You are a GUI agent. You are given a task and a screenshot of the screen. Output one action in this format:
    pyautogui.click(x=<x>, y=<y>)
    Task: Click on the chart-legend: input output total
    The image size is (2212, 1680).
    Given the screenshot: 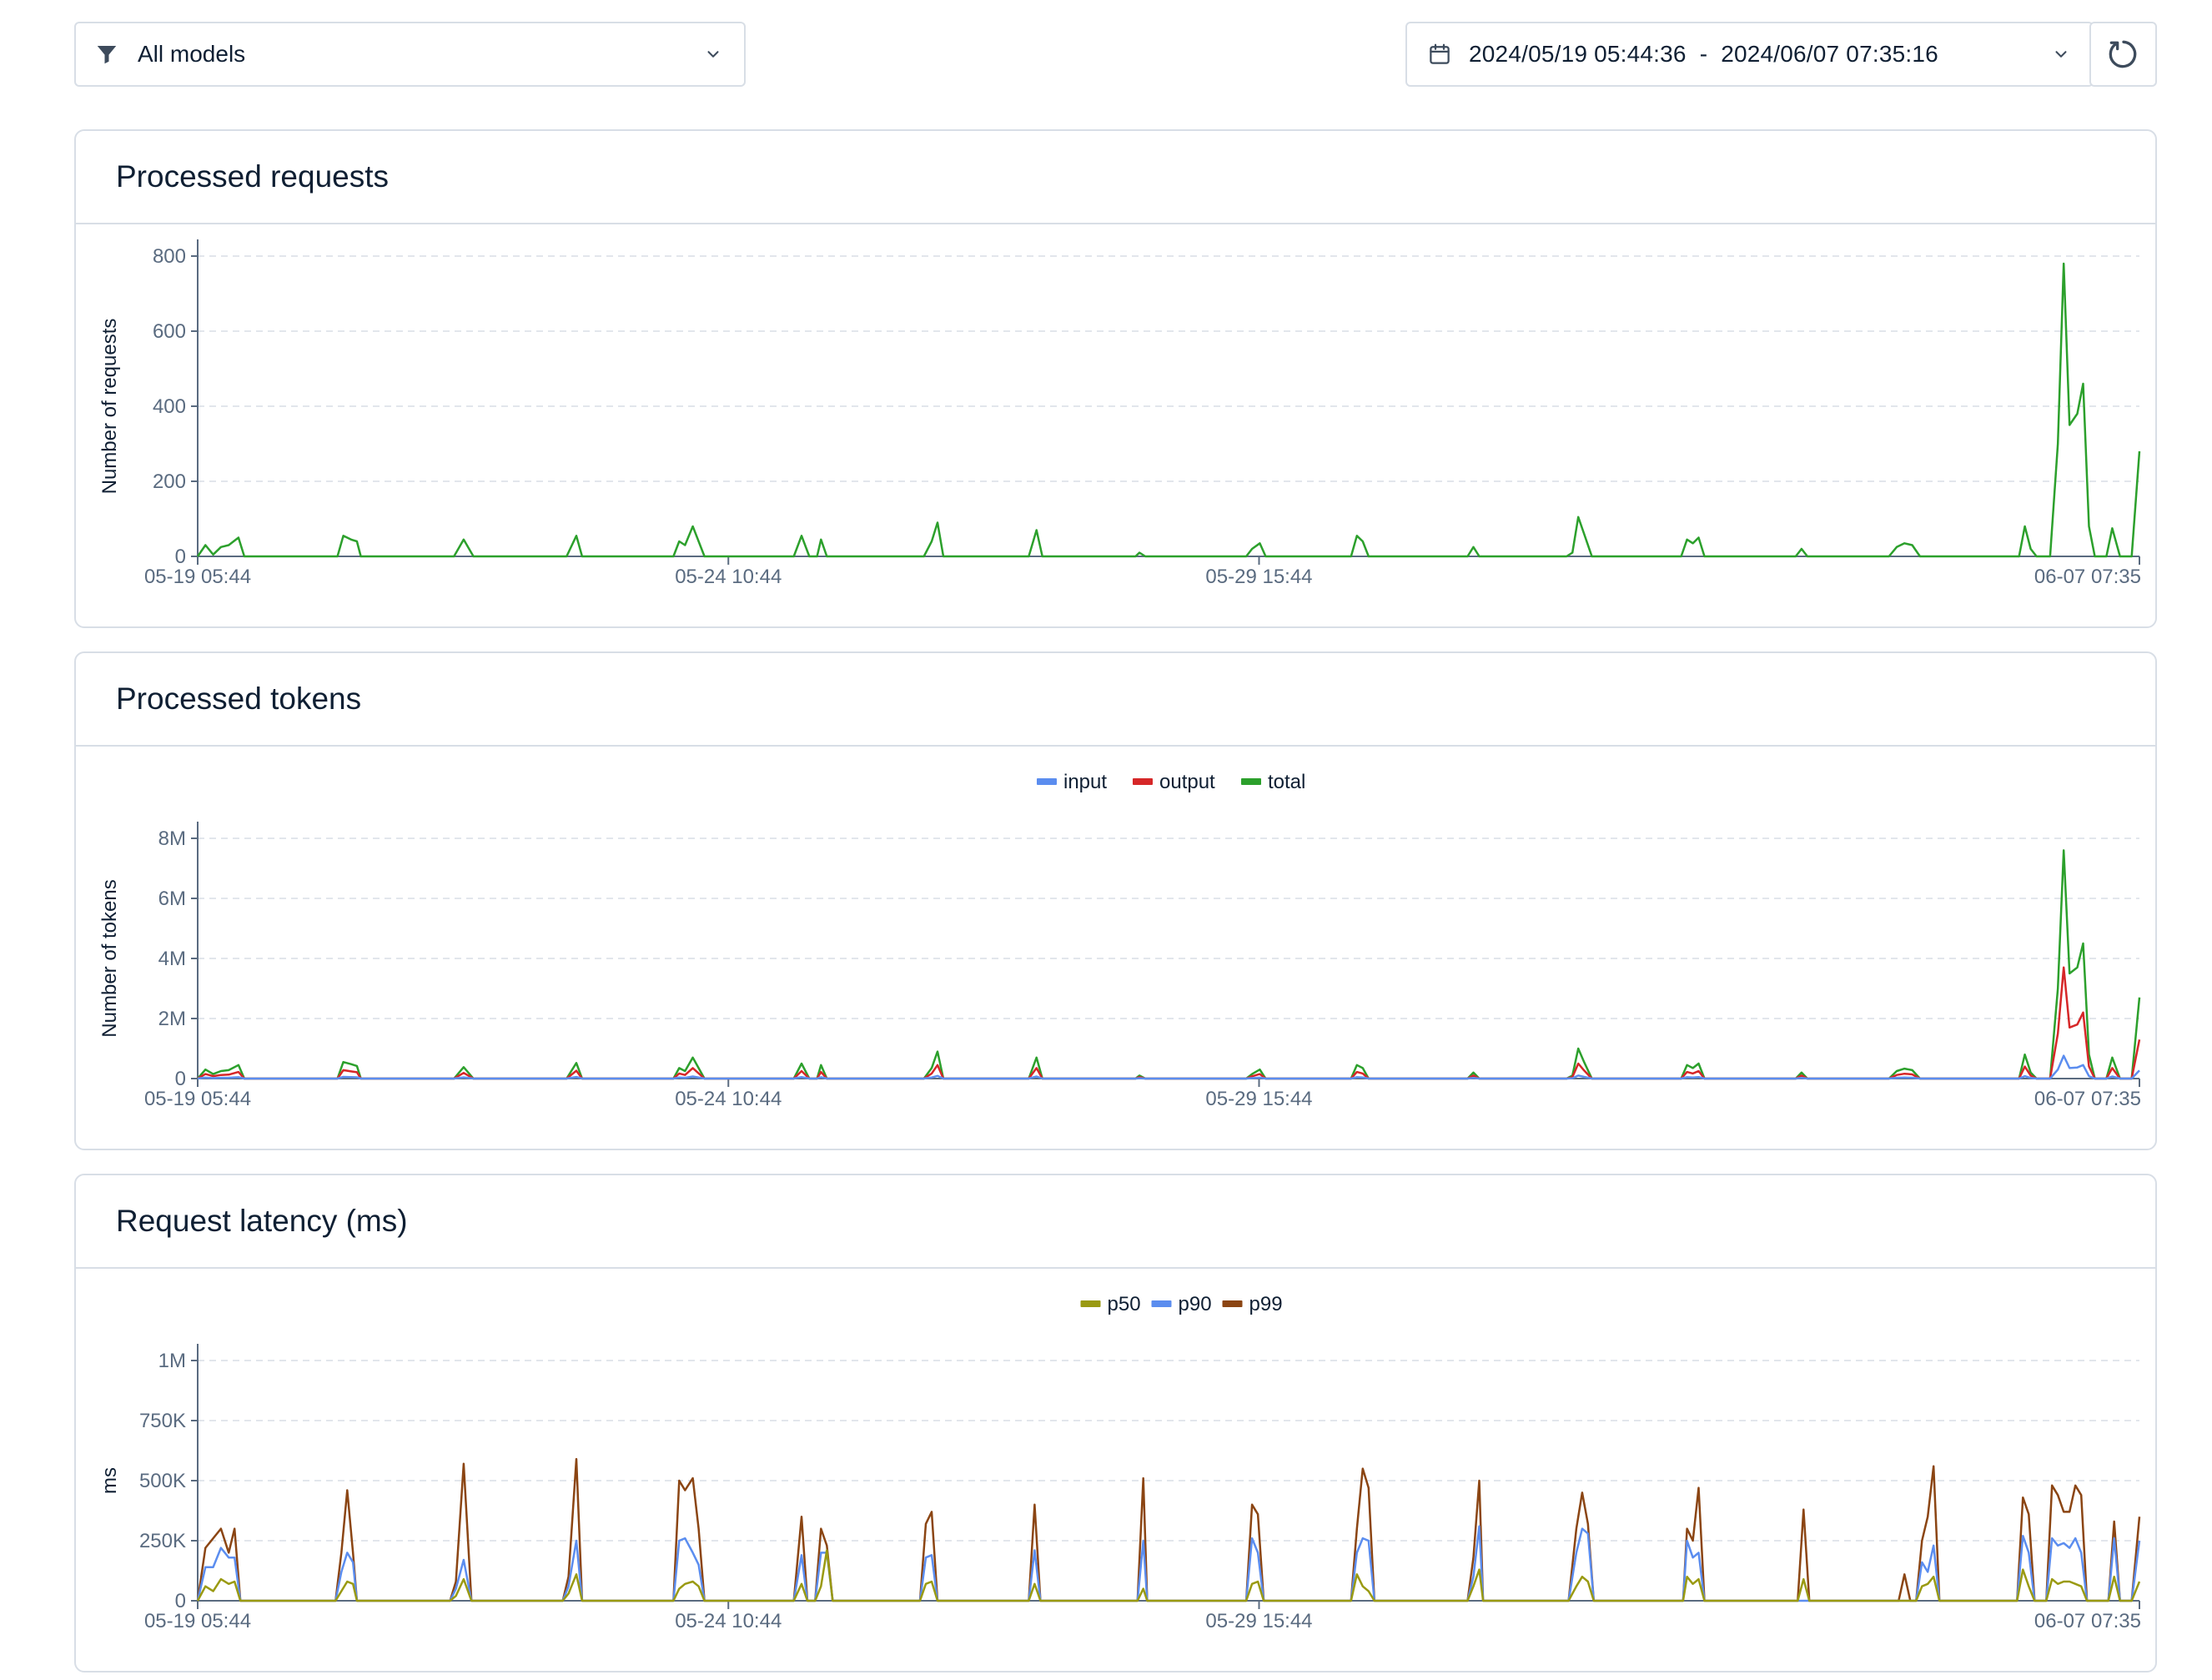 What is the action you would take?
    pyautogui.click(x=1171, y=782)
    